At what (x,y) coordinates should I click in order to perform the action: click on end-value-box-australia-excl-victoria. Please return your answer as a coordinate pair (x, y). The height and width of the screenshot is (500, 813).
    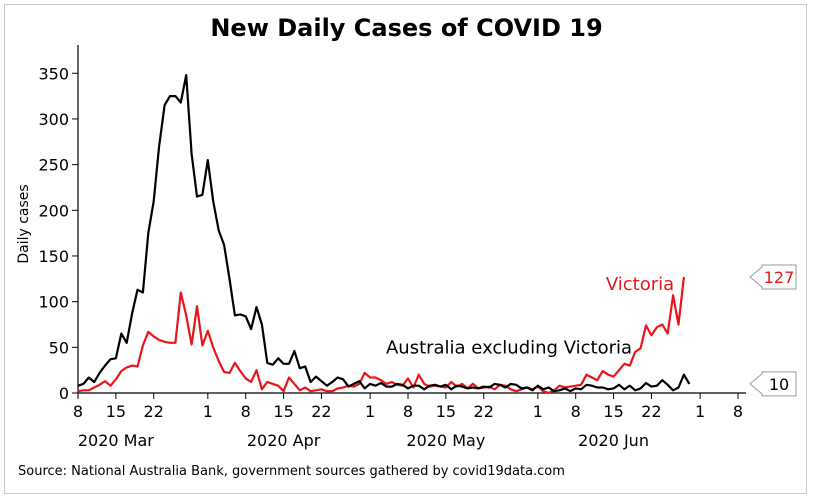
    Looking at the image, I should click on (773, 384).